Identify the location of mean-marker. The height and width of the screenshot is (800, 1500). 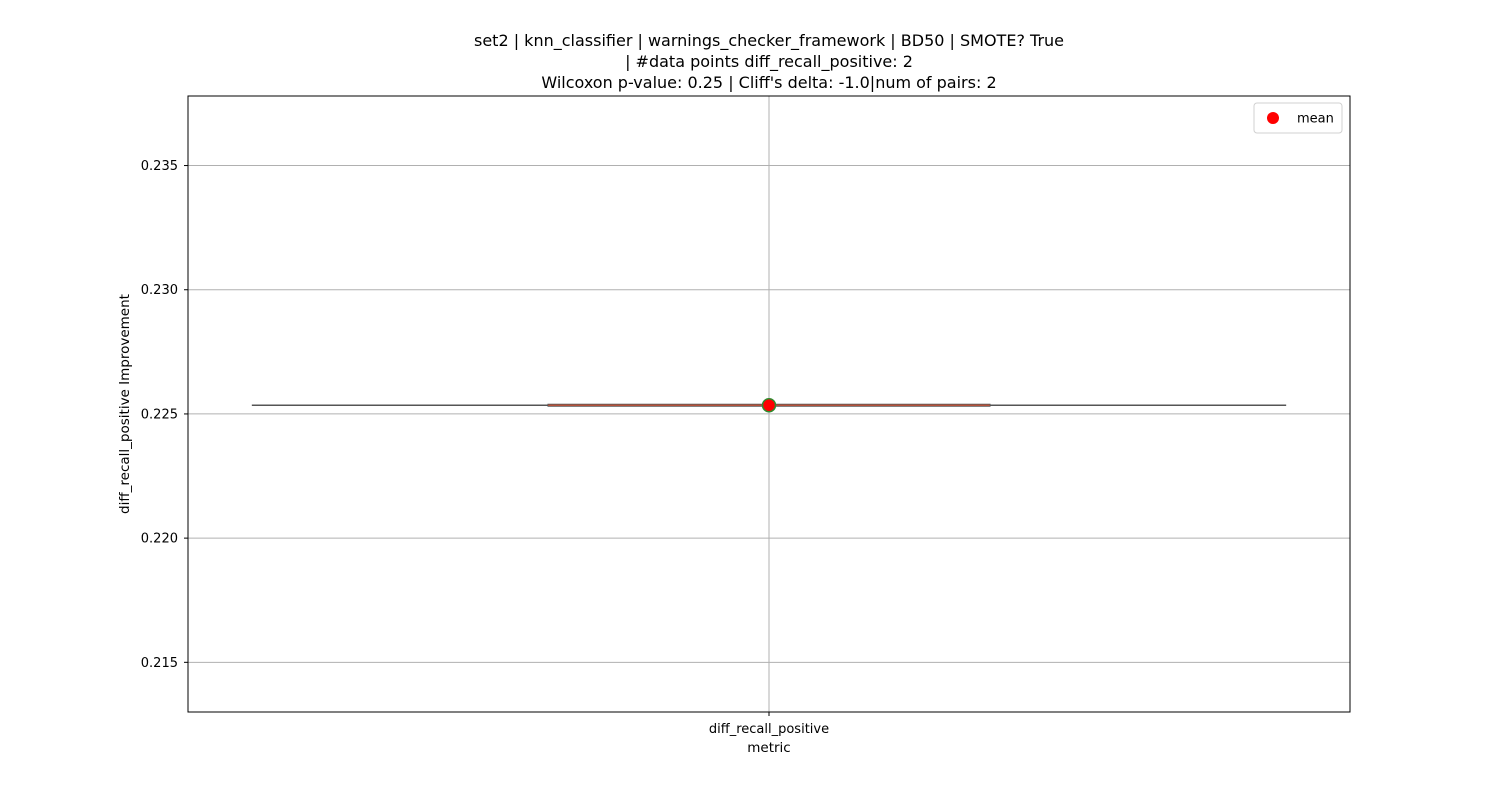
(769, 405).